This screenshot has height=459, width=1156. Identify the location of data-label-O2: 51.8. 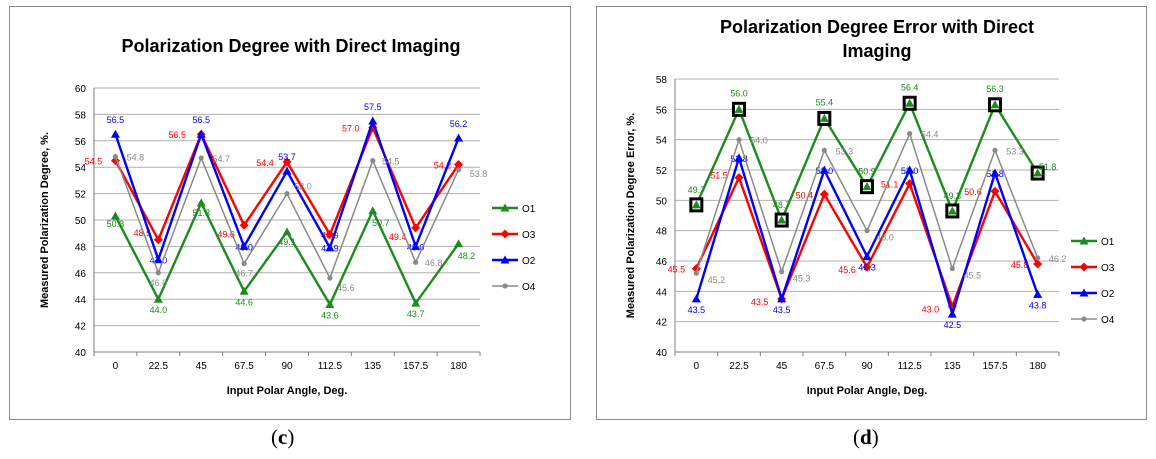
(995, 174).